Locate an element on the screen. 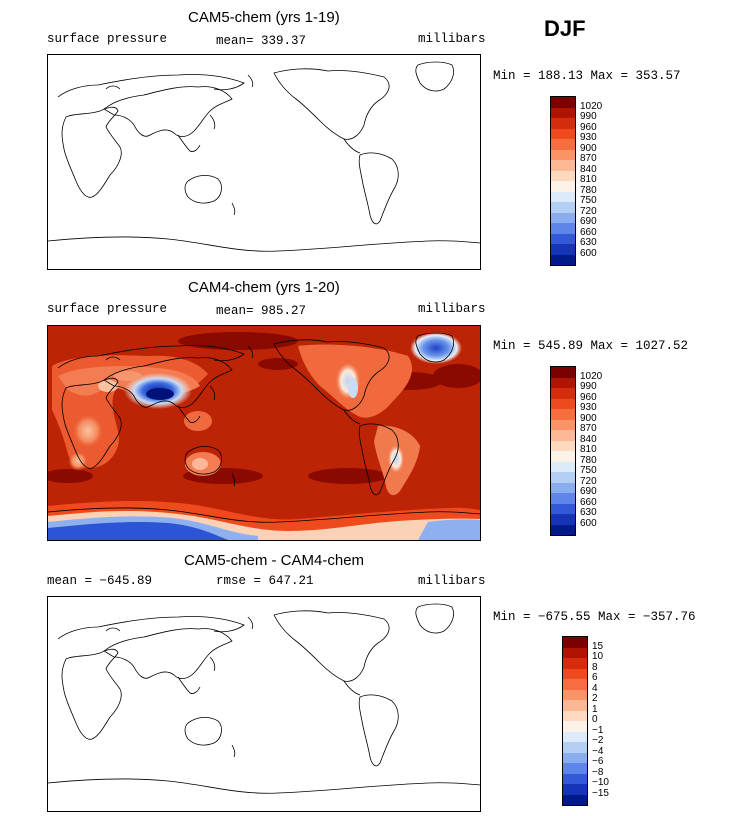 Image resolution: width=733 pixels, height=816 pixels. panel-2-colorbar is located at coordinates (563, 451).